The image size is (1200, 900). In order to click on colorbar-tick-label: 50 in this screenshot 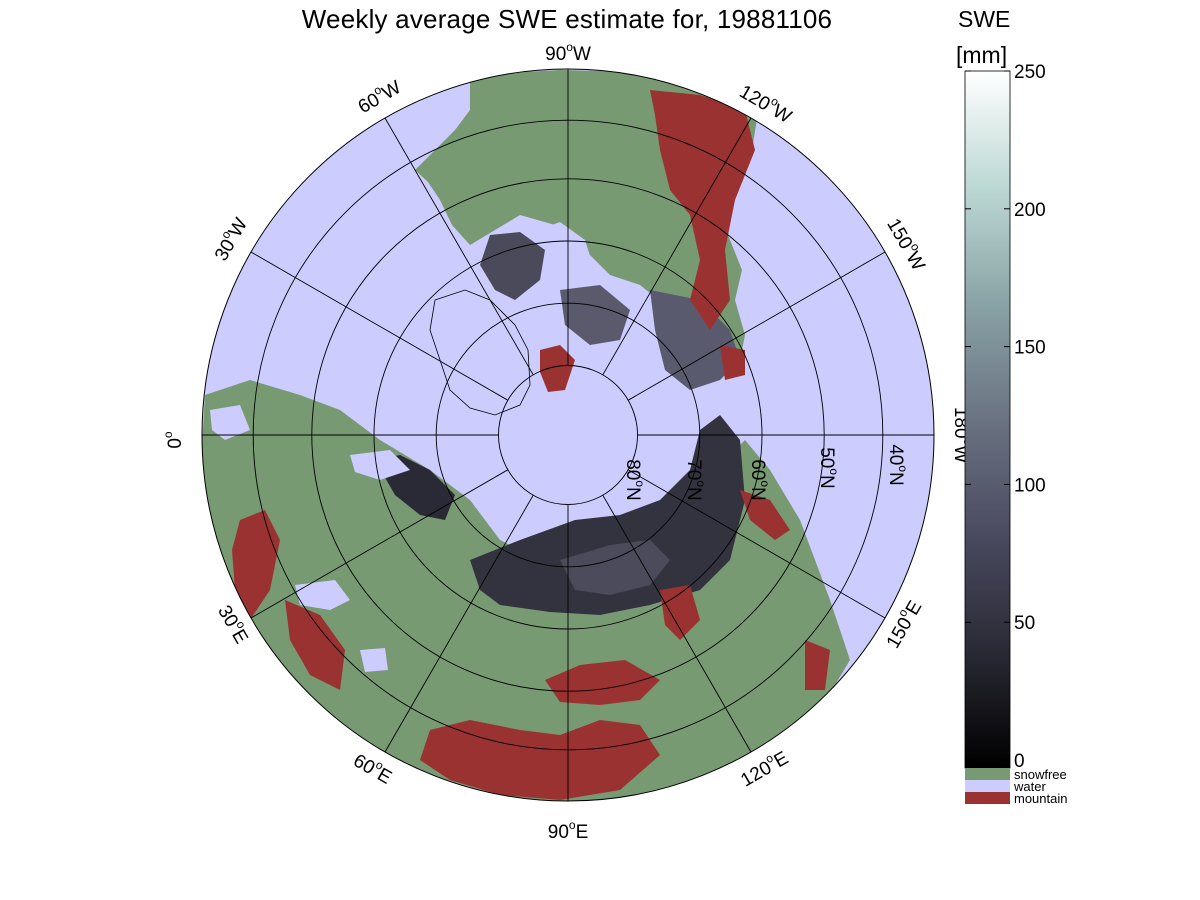, I will do `click(1024, 623)`.